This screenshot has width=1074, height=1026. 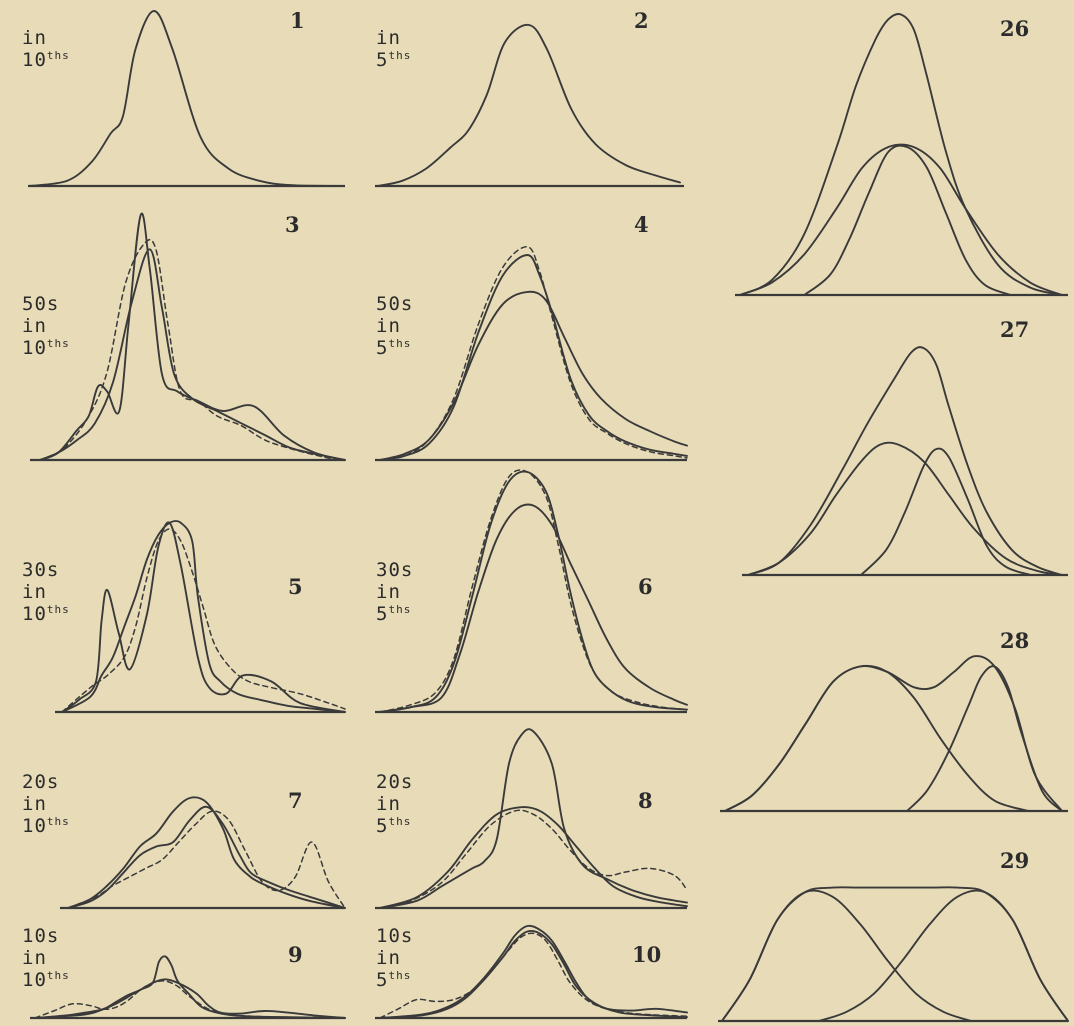 What do you see at coordinates (877, 738) in the screenshot?
I see `panel-28-series-2-solid` at bounding box center [877, 738].